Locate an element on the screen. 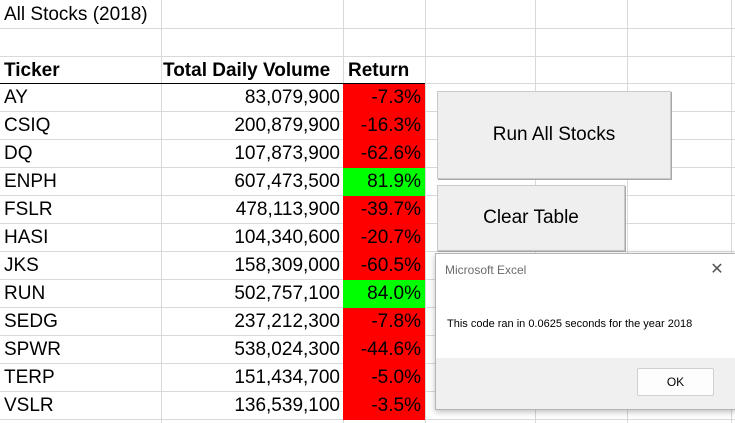  return-value: -5.0% is located at coordinates (396, 377).